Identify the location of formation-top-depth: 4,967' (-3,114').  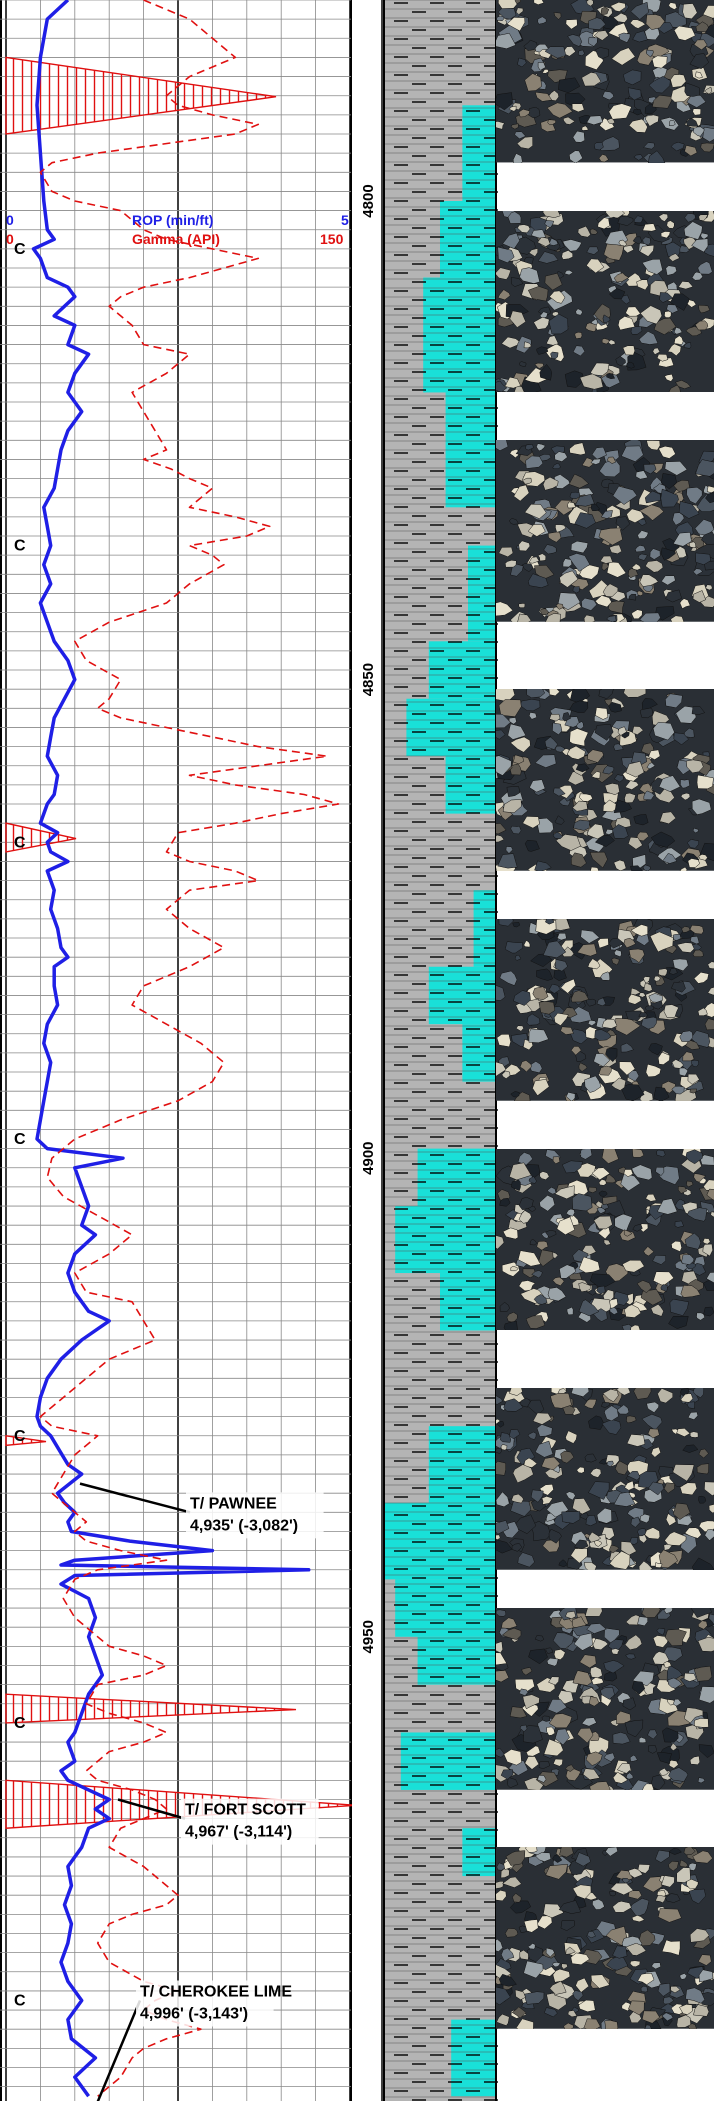
(238, 1832).